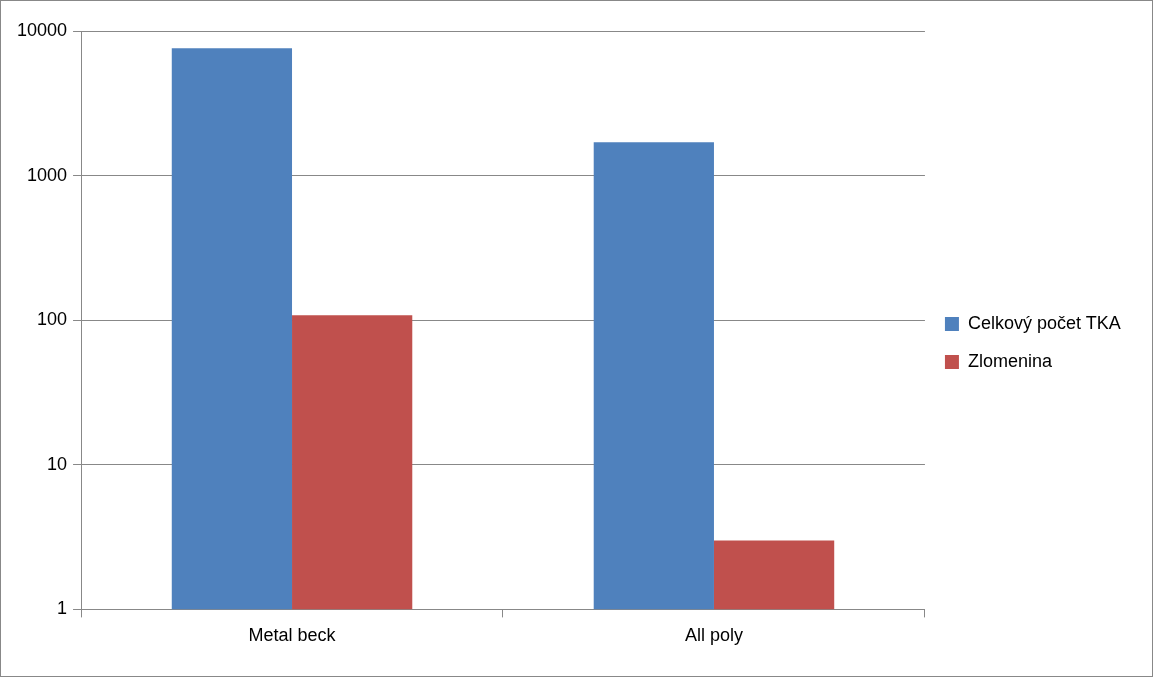 Image resolution: width=1153 pixels, height=677 pixels. Describe the element at coordinates (62, 608) in the screenshot. I see `y-tick-label: 1` at that location.